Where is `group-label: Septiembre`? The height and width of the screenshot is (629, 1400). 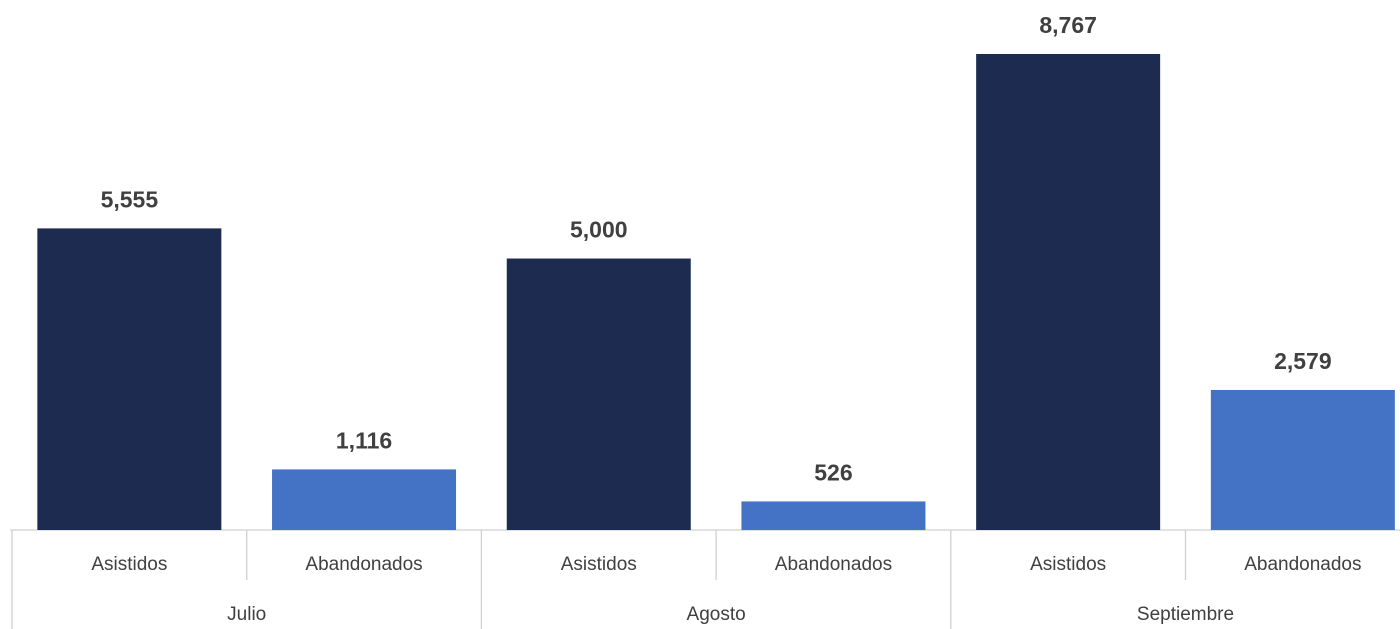 group-label: Septiembre is located at coordinates (1185, 614).